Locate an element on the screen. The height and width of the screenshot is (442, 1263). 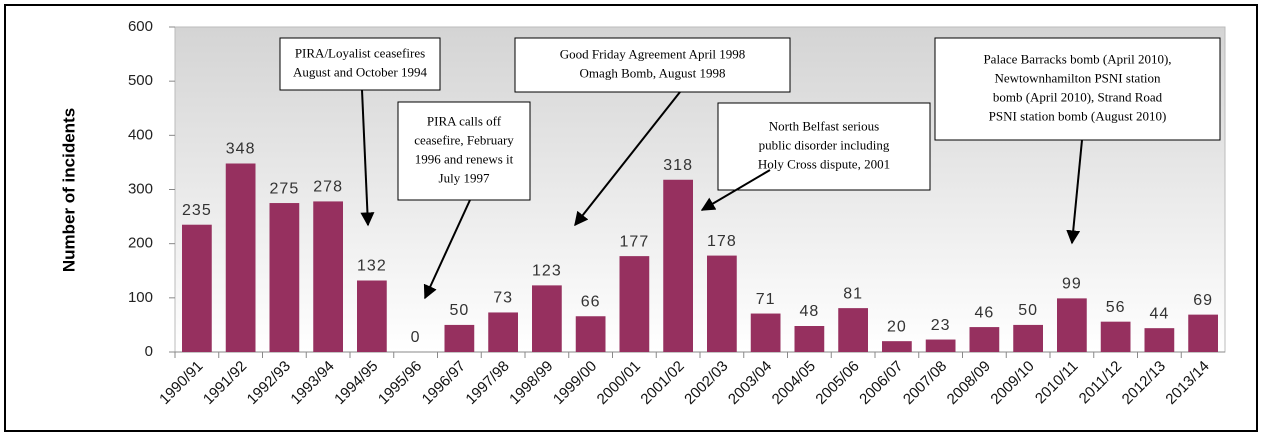
annotation-text: ceasefire, February is located at coordinates (464, 139).